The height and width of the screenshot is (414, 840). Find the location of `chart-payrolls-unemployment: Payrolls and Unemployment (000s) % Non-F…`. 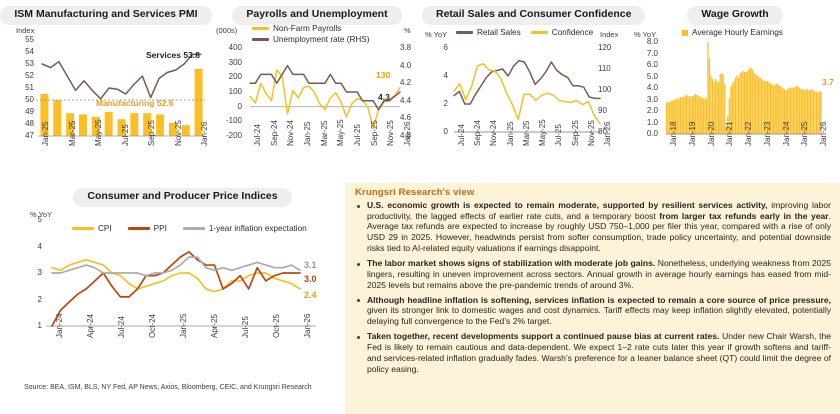

chart-payrolls-unemployment: Payrolls and Unemployment (000s) % Non-F… is located at coordinates (317, 91).